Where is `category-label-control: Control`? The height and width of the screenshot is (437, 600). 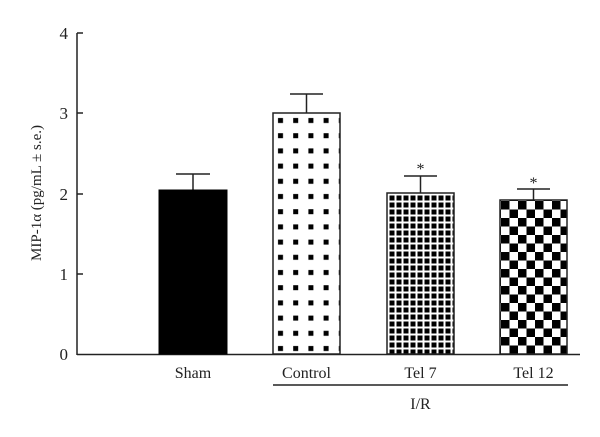 category-label-control: Control is located at coordinates (306, 373).